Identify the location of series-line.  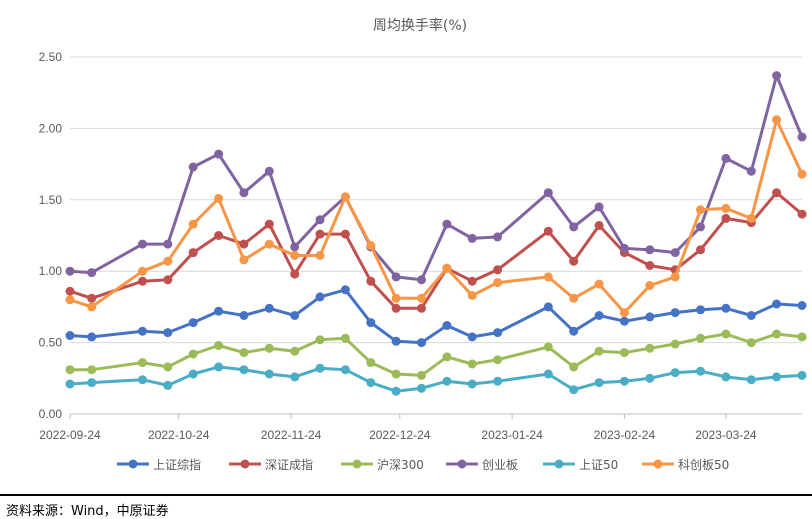
(436, 354).